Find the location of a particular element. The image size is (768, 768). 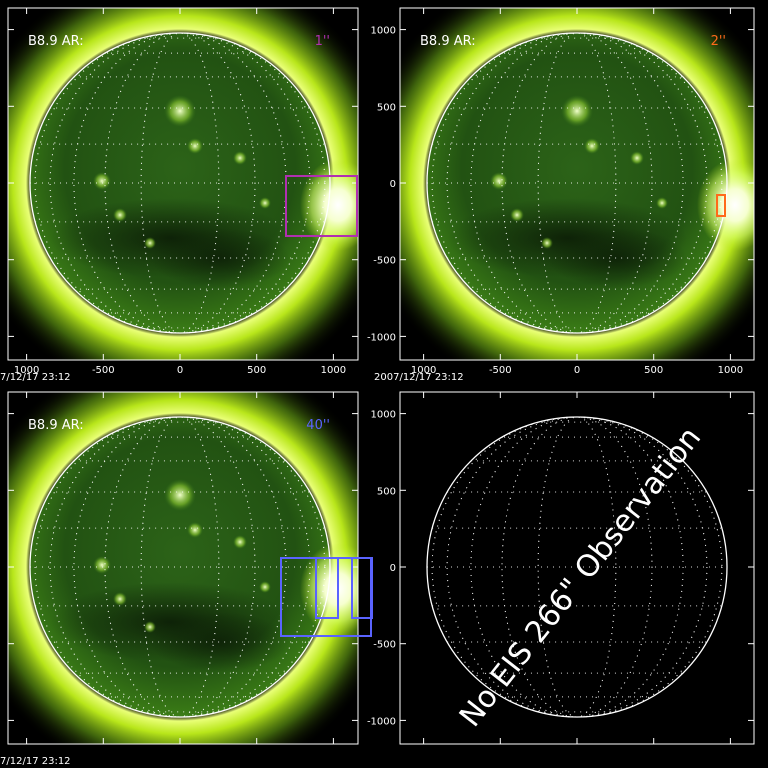

eis-fov-box-1arcsec is located at coordinates (321, 206).